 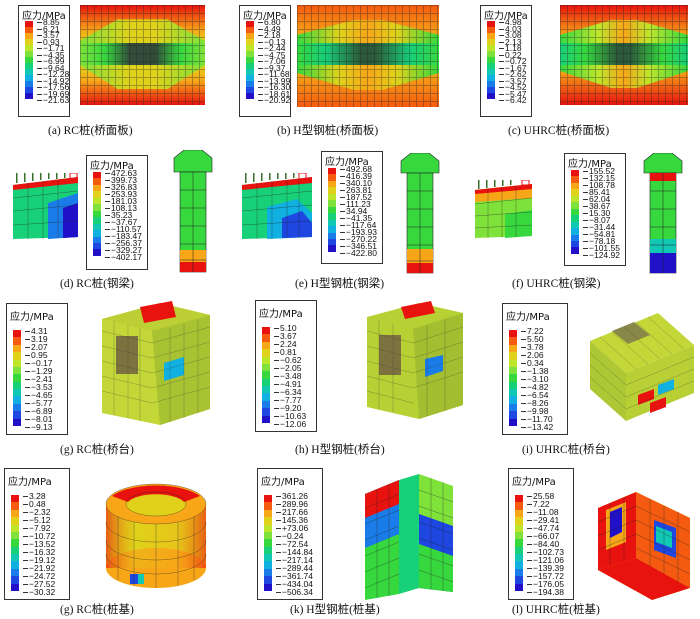 What do you see at coordinates (48, 29) in the screenshot?
I see `legend-value: 6.21` at bounding box center [48, 29].